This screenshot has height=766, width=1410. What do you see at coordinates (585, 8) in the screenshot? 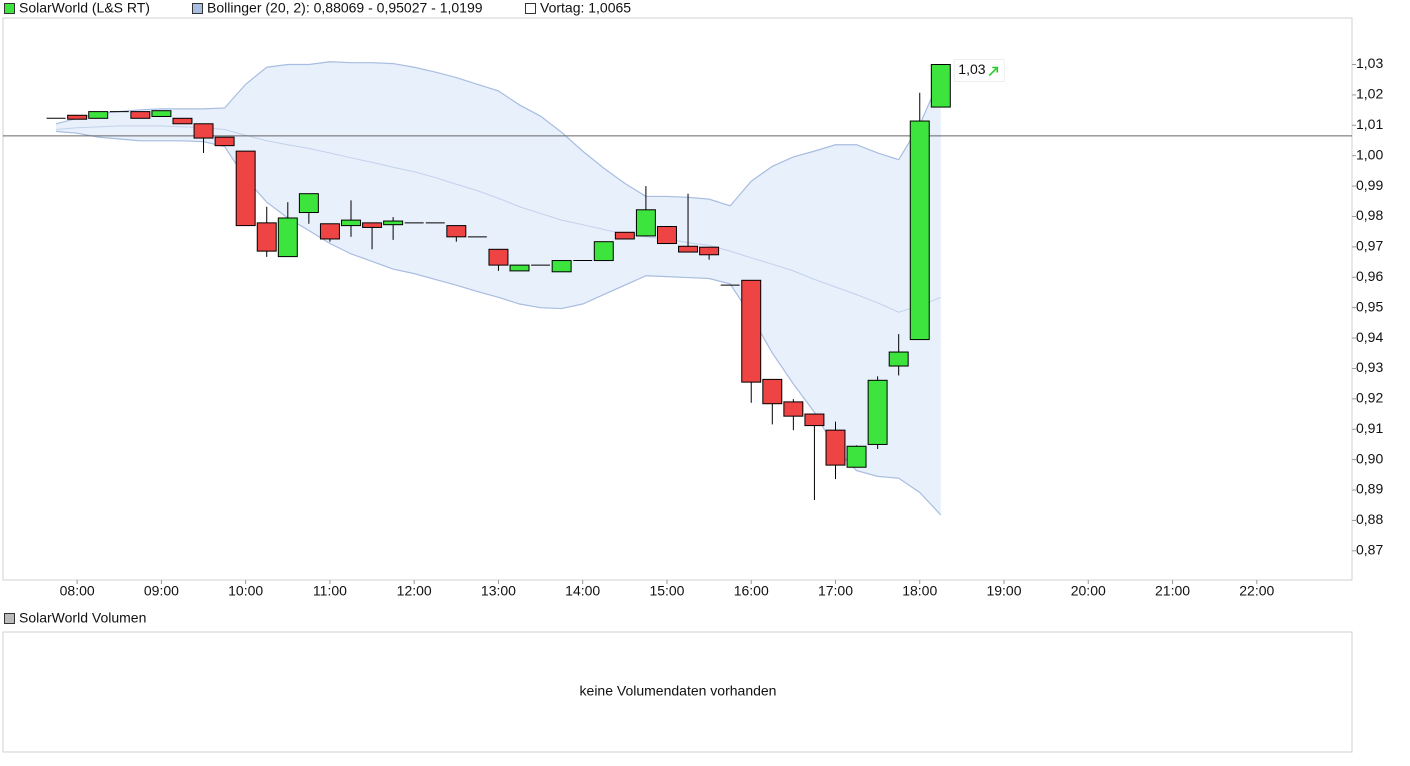
I see `legend-label: Vortag: 1,0065` at bounding box center [585, 8].